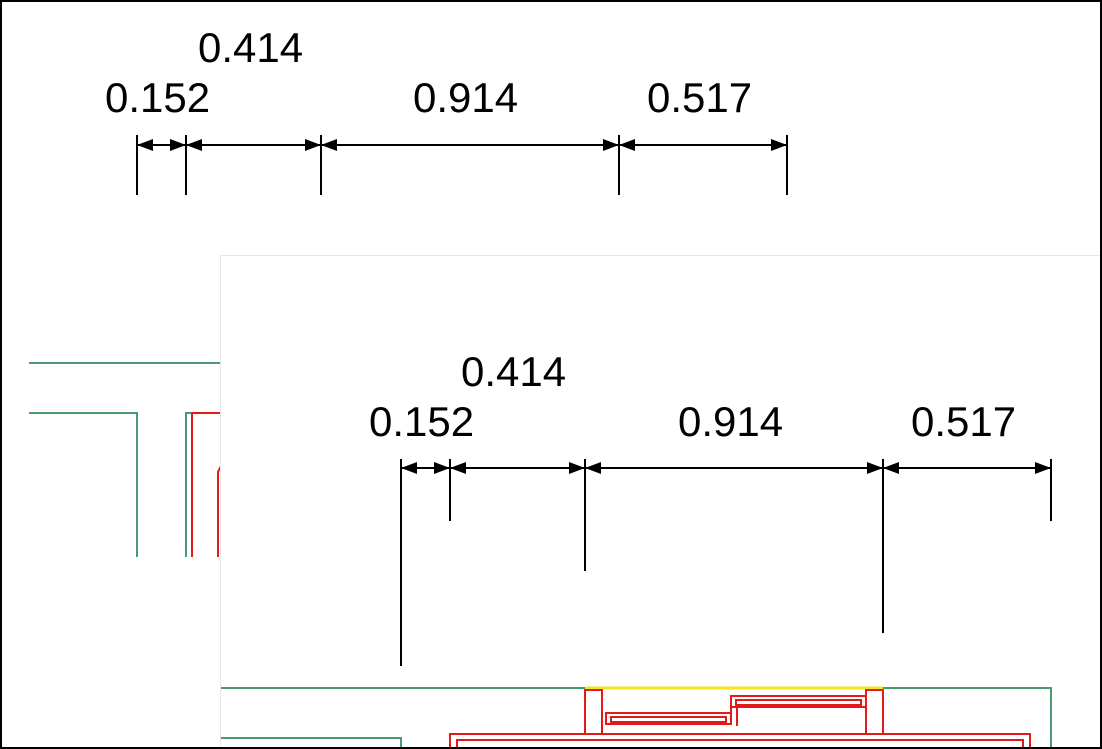  What do you see at coordinates (740, 718) in the screenshot?
I see `inset-door-detail` at bounding box center [740, 718].